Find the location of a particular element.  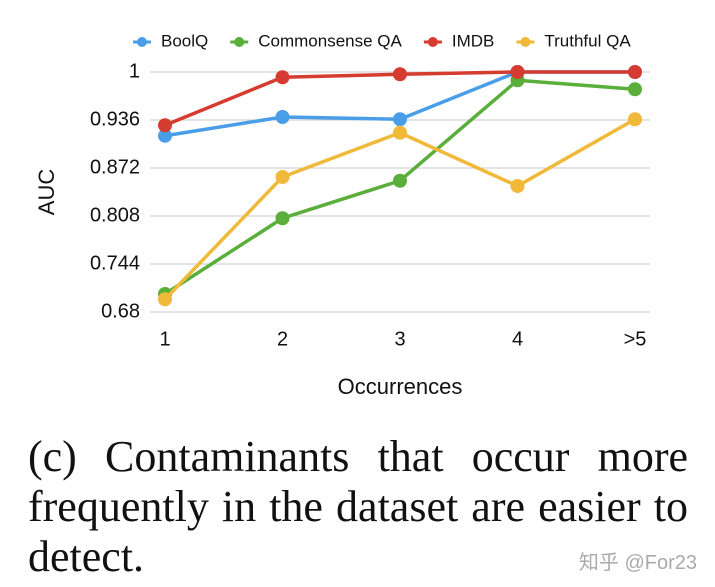

y-tick-label: 0.68 is located at coordinates (120, 311).